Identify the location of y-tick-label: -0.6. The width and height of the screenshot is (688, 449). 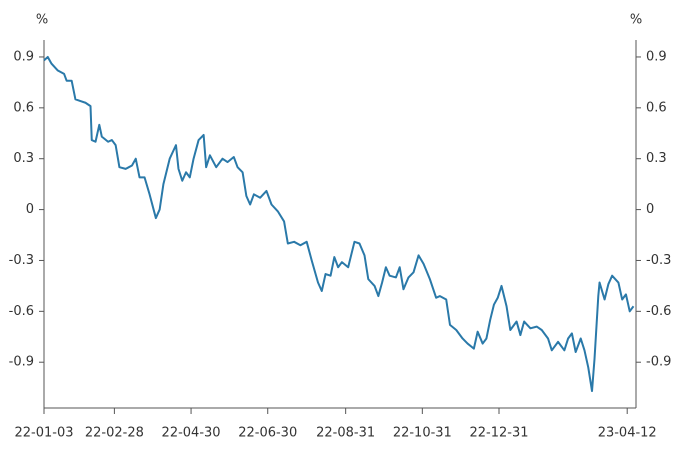
(21, 311).